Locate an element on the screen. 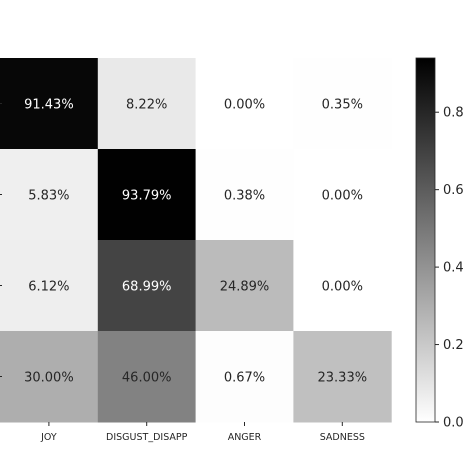 The height and width of the screenshot is (474, 474). cell-label: 0.67% is located at coordinates (244, 378).